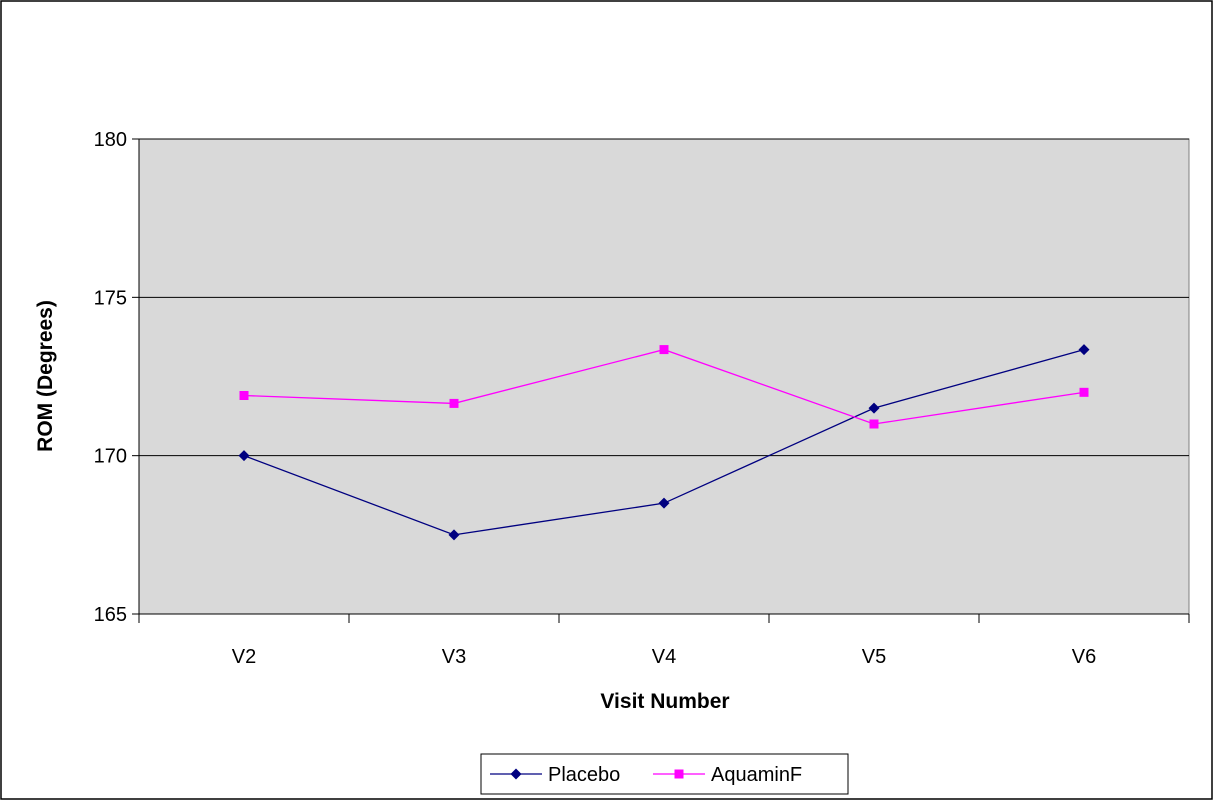 The image size is (1213, 805). Describe the element at coordinates (110, 140) in the screenshot. I see `y-tick-label: 180` at that location.